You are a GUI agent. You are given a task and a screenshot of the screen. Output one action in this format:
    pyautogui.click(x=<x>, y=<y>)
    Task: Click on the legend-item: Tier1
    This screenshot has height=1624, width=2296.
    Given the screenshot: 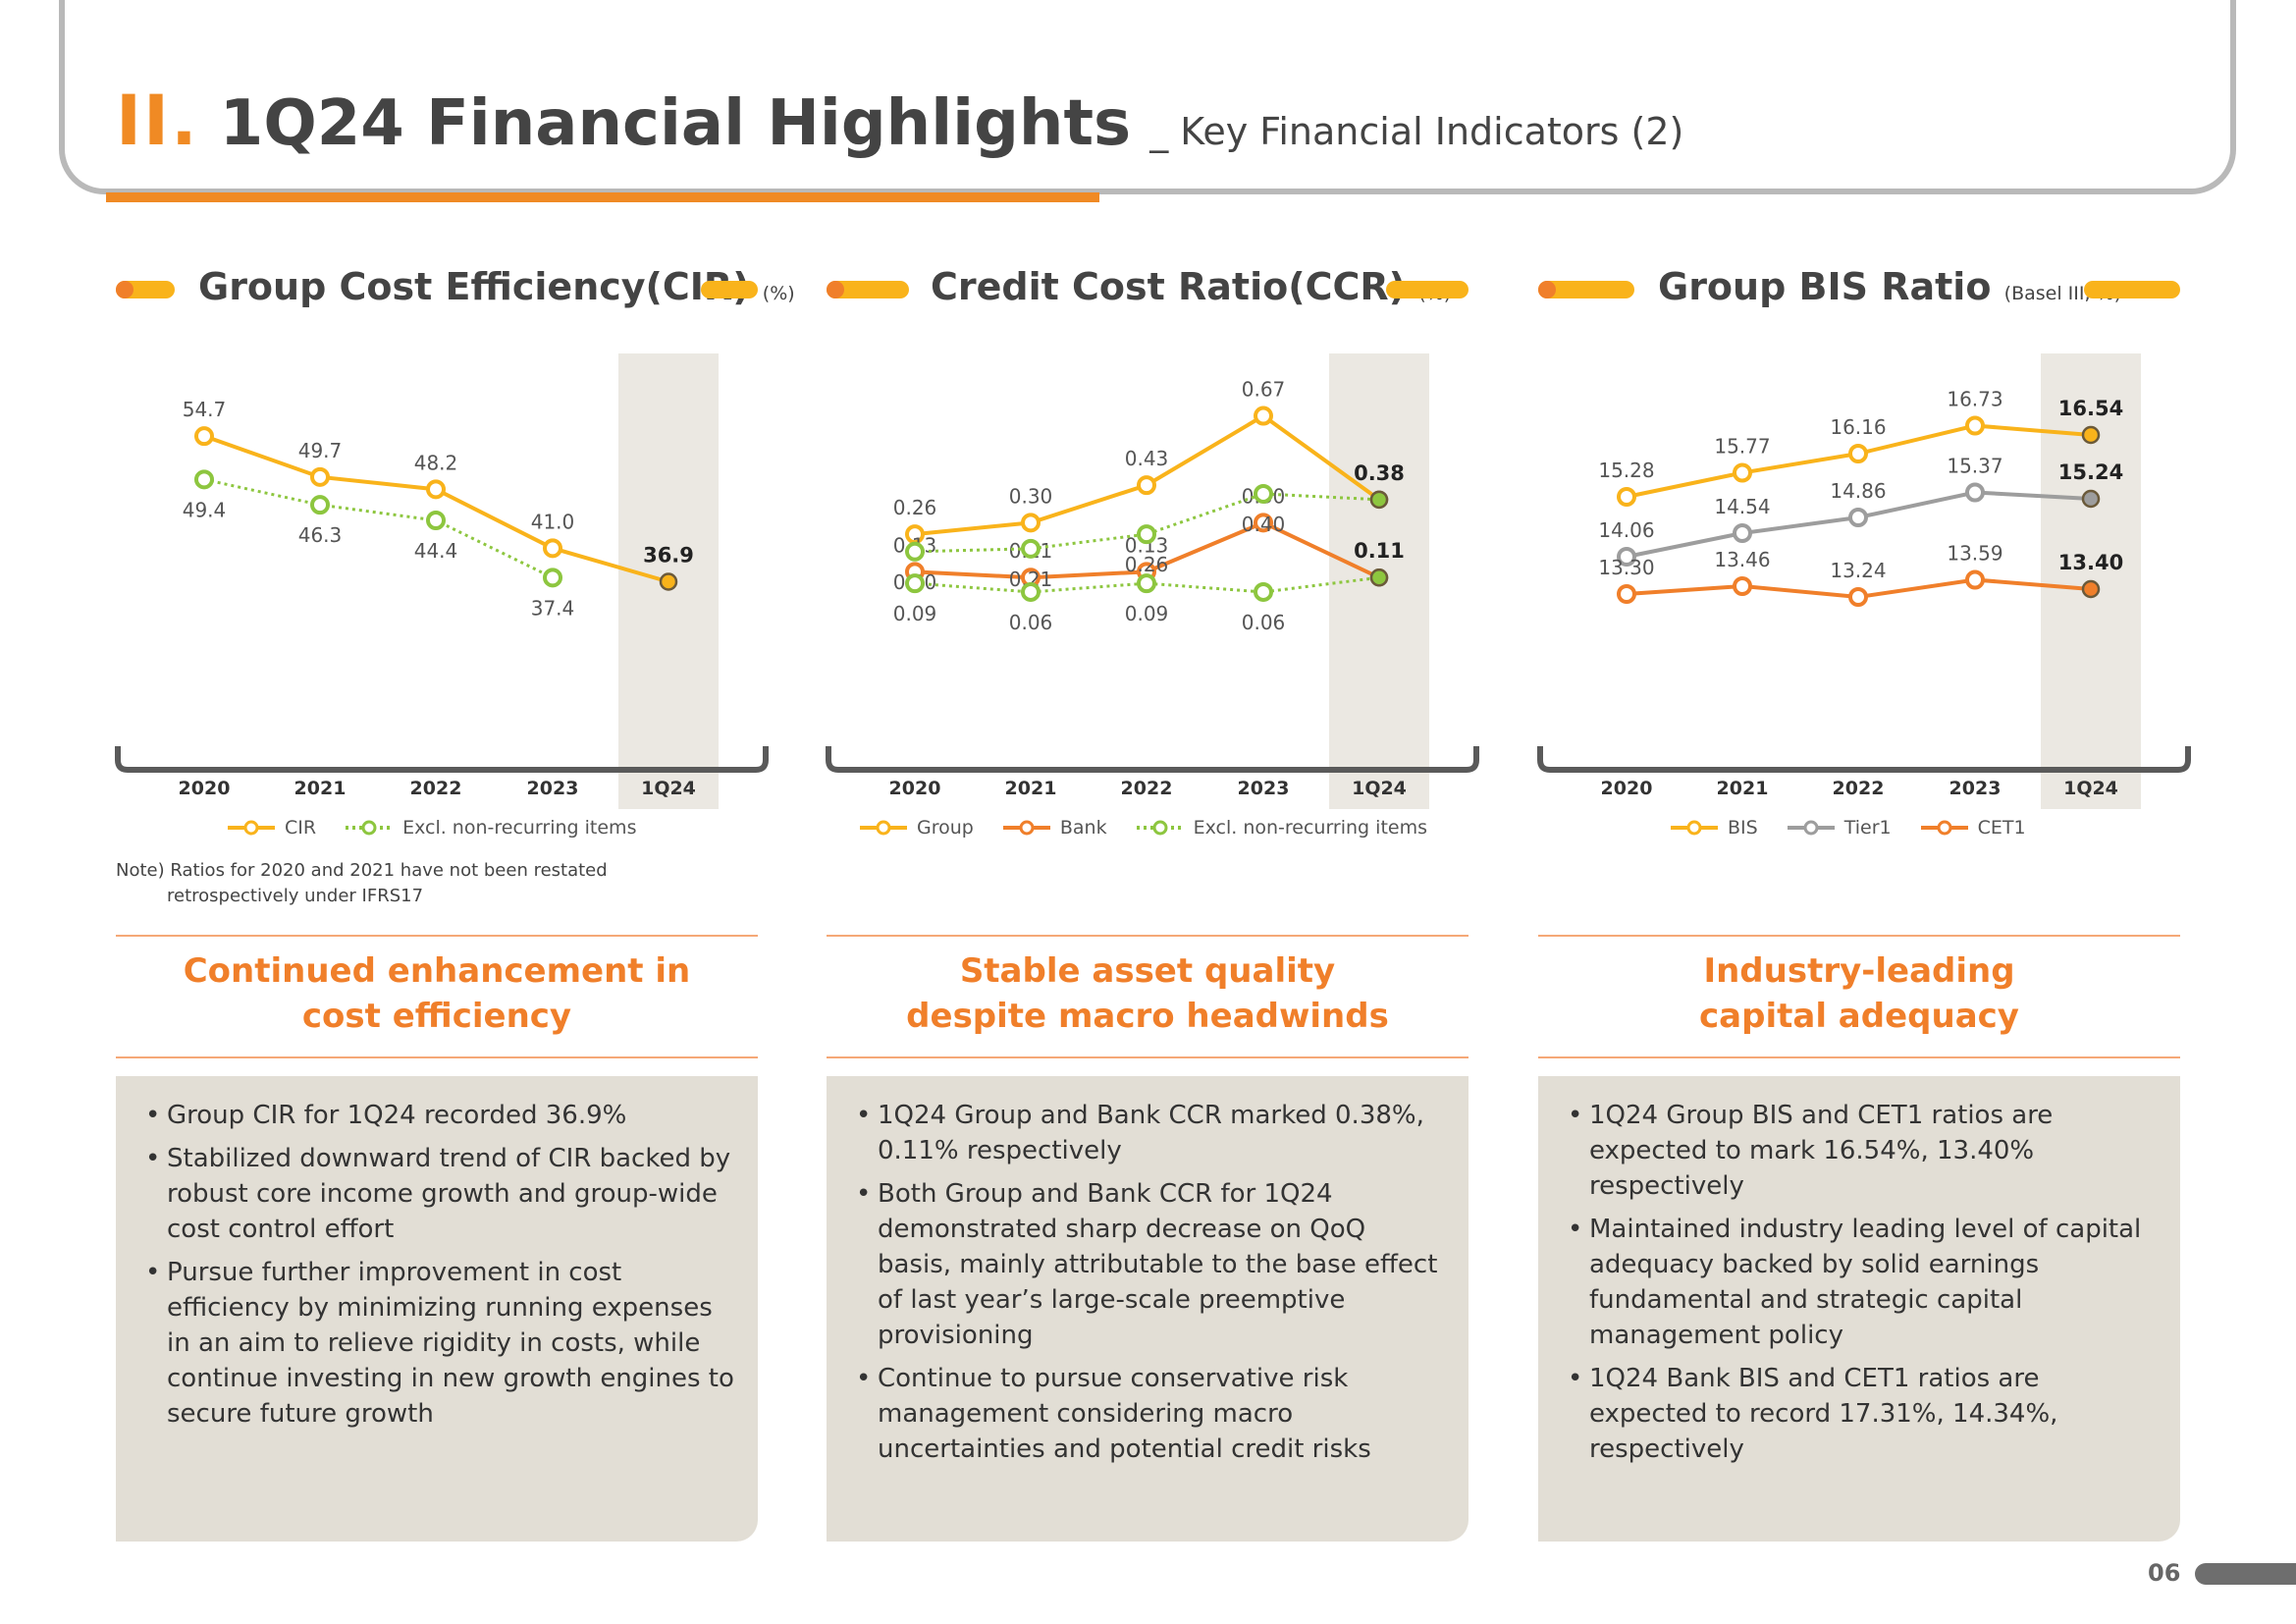 What is the action you would take?
    pyautogui.click(x=1839, y=828)
    